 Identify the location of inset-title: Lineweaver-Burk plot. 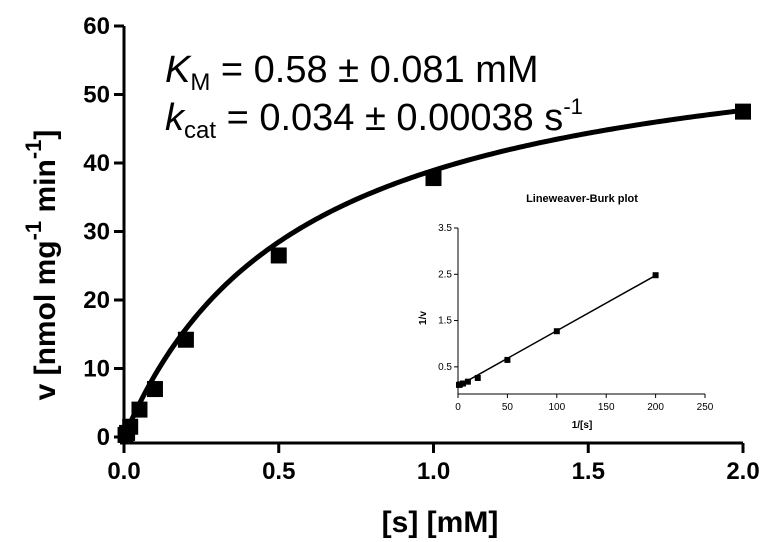
(582, 199).